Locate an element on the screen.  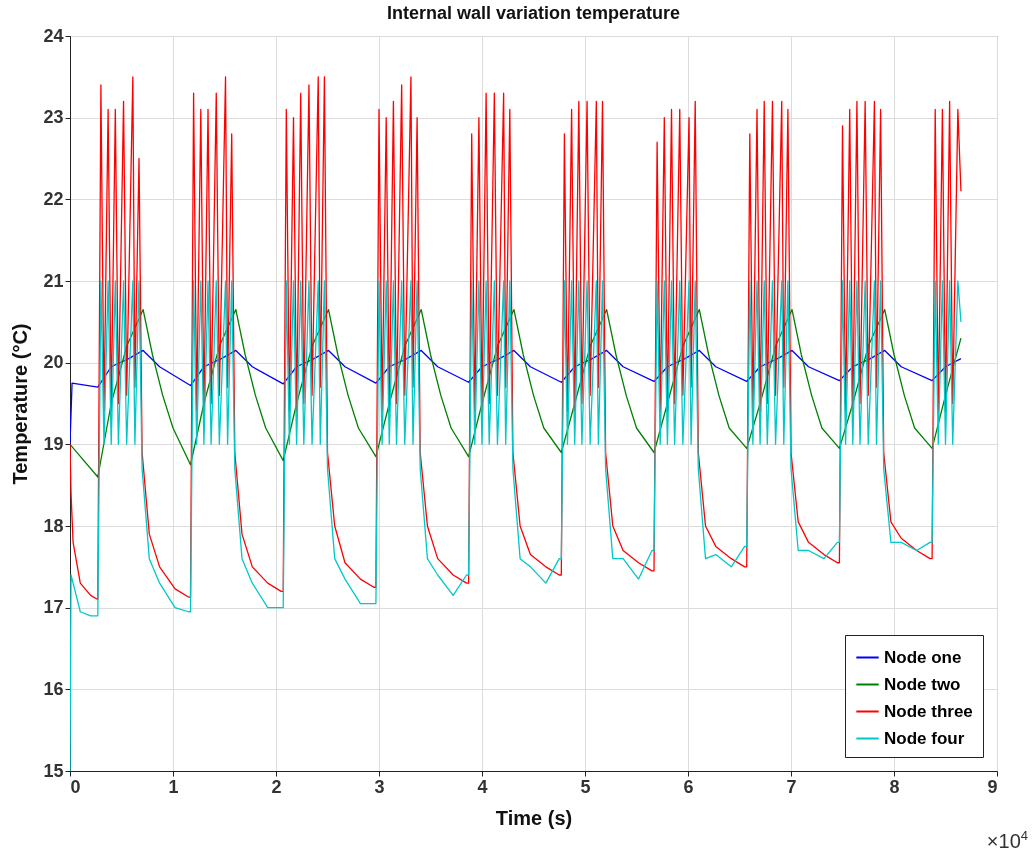
chart-title: Internal wall variation temperature is located at coordinates (533, 13).